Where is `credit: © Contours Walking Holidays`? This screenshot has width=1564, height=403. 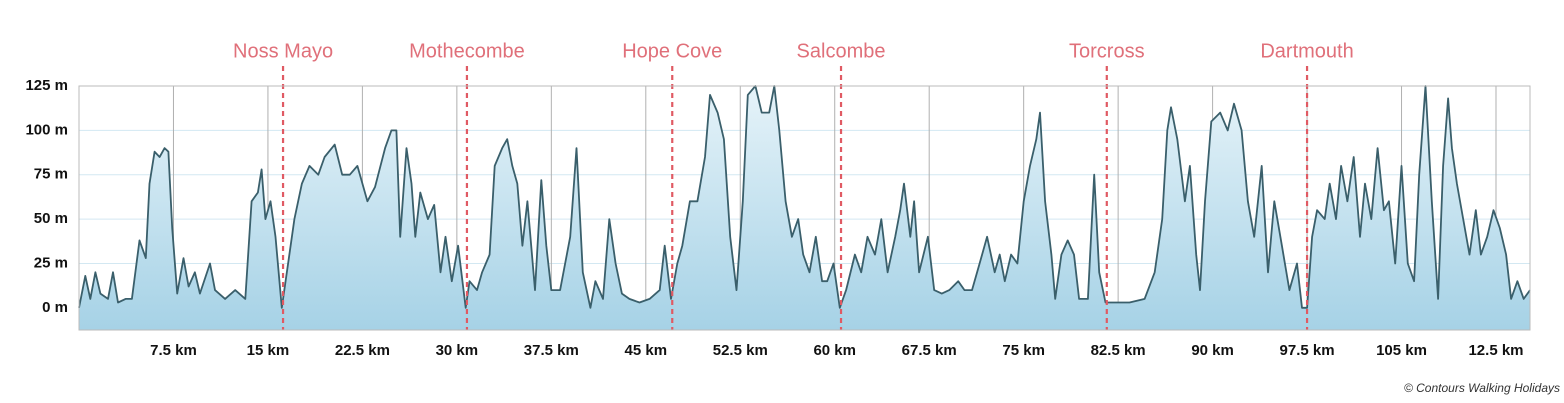 credit: © Contours Walking Holidays is located at coordinates (1482, 388).